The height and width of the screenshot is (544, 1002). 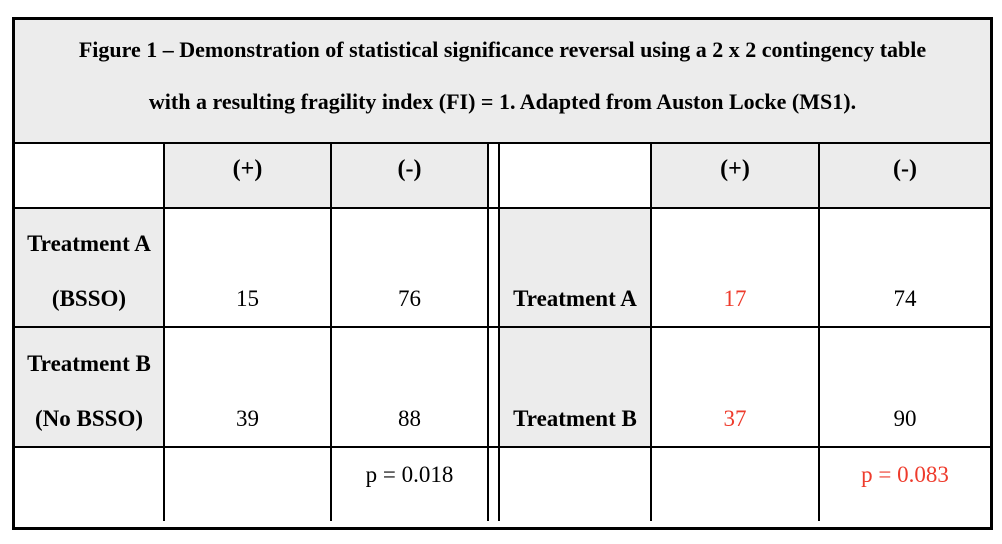 What do you see at coordinates (904, 176) in the screenshot?
I see `right-table-header-negative: (-)` at bounding box center [904, 176].